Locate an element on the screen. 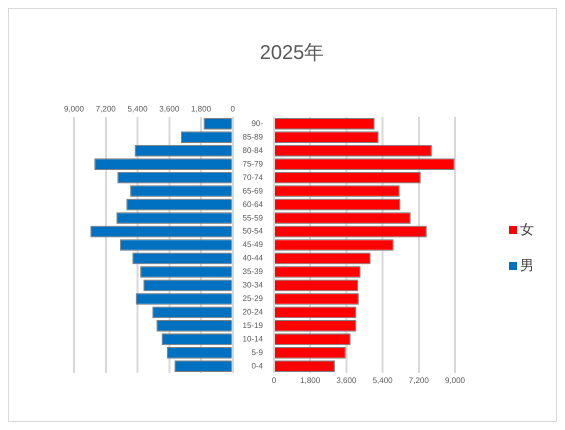  legend-label: 男 is located at coordinates (527, 266).